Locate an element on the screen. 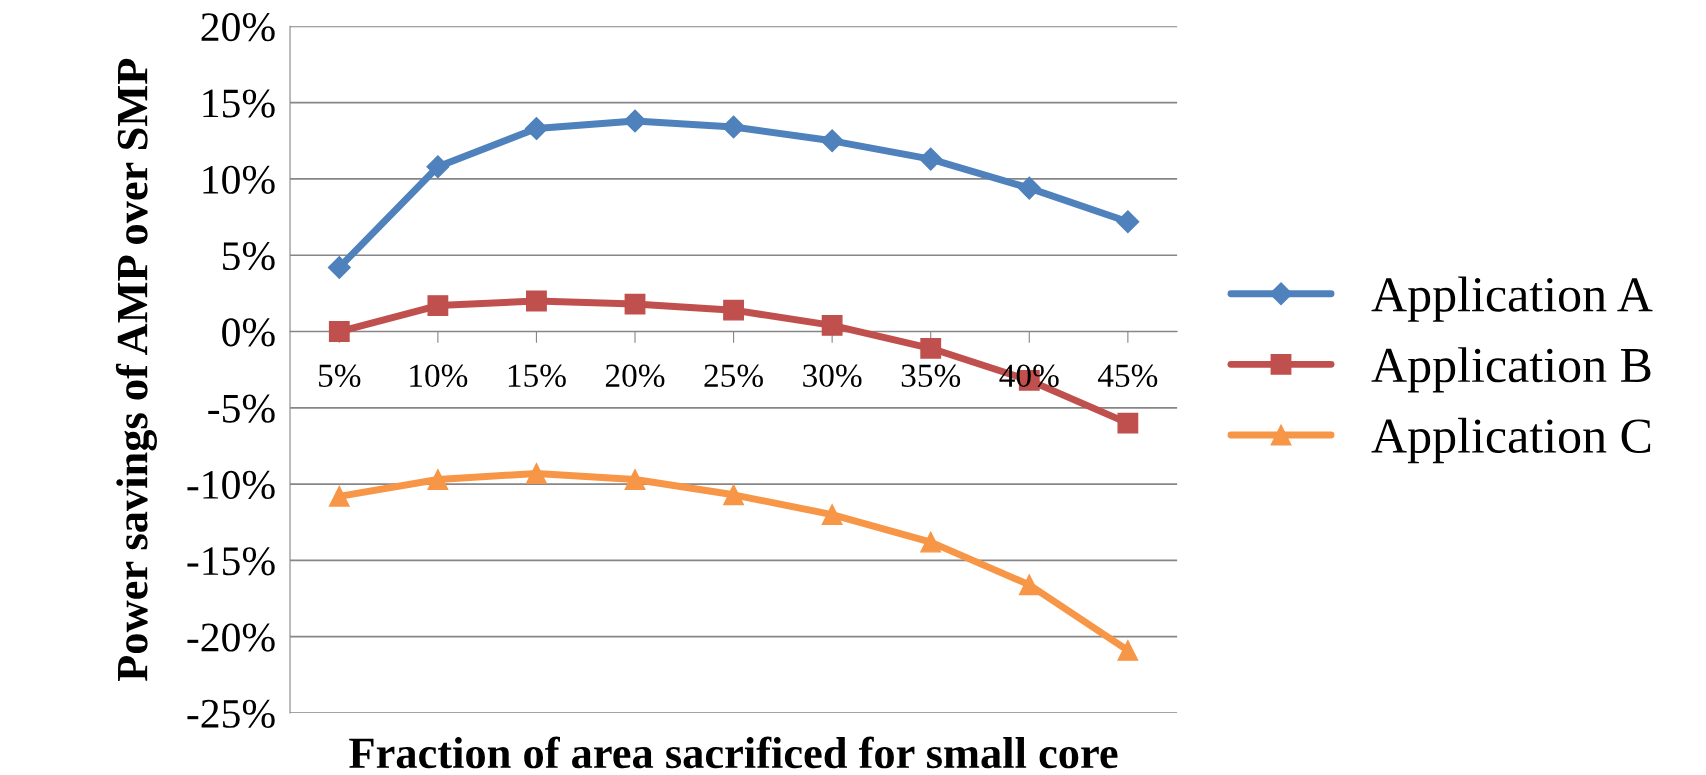  y-tick-label: -25% is located at coordinates (231, 713).